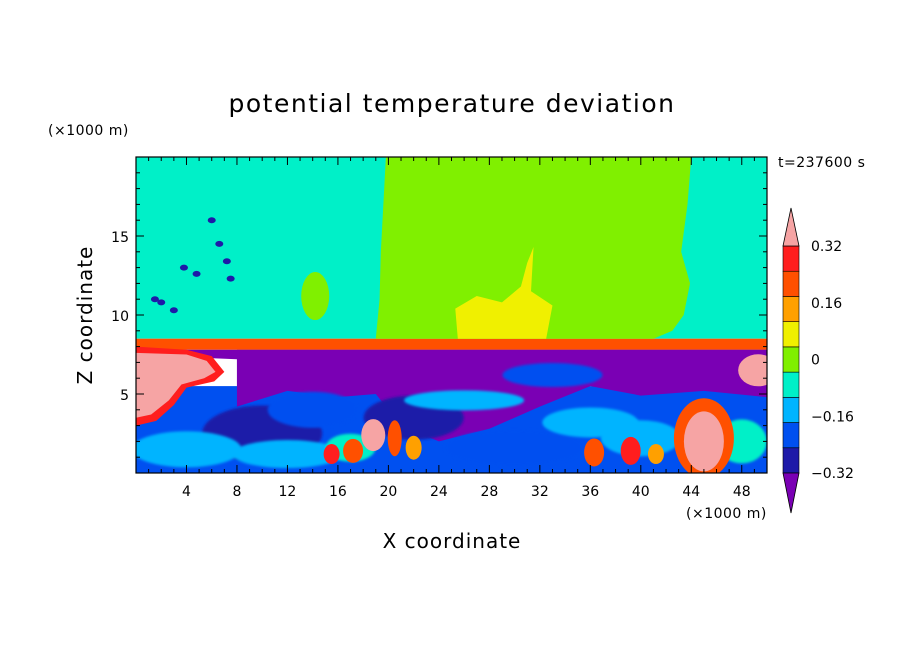  I want to click on field-side-plume, so click(315, 296).